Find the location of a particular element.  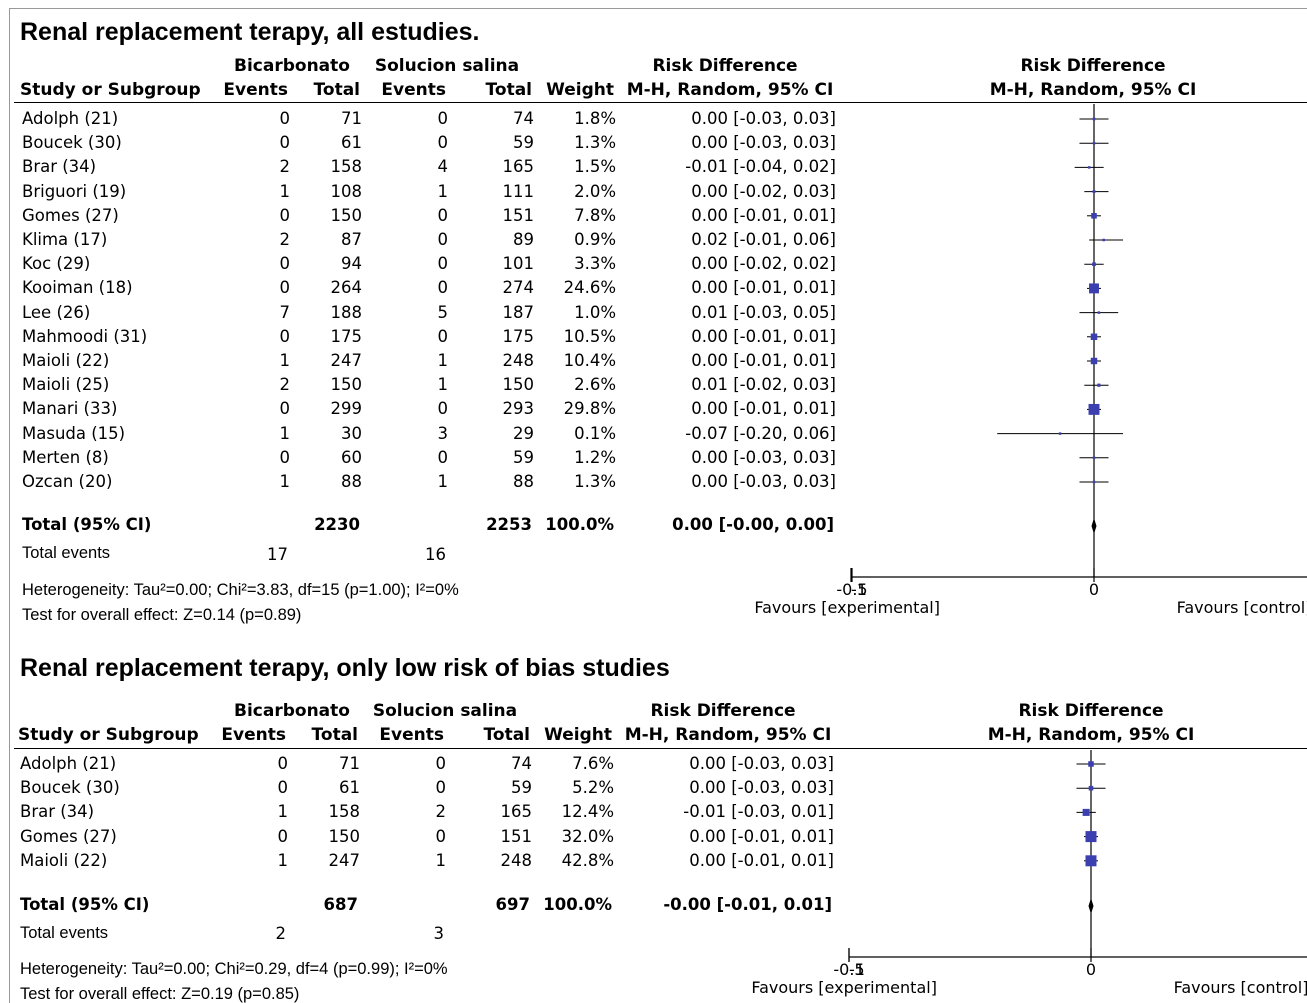

events-group1: 7 is located at coordinates (285, 312).